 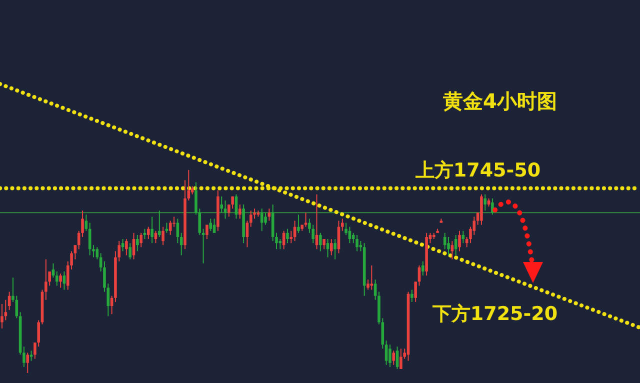 What do you see at coordinates (499, 101) in the screenshot?
I see `chart-title: 黄金4小时图` at bounding box center [499, 101].